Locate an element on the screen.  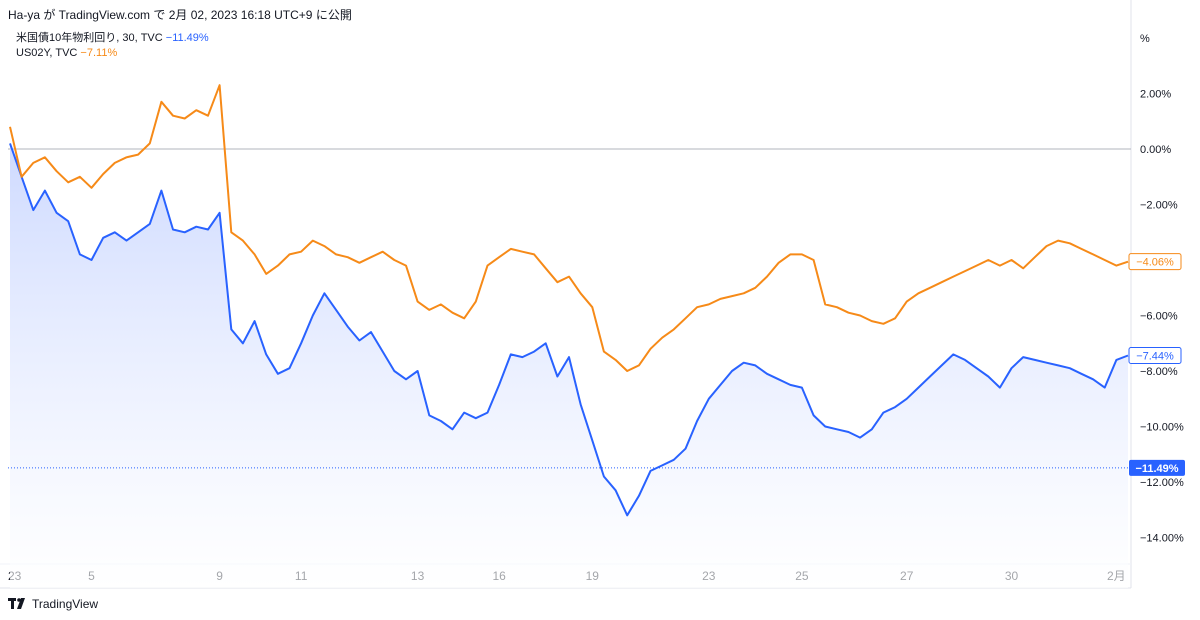
y-tick-label: 2.00% is located at coordinates (1155, 95).